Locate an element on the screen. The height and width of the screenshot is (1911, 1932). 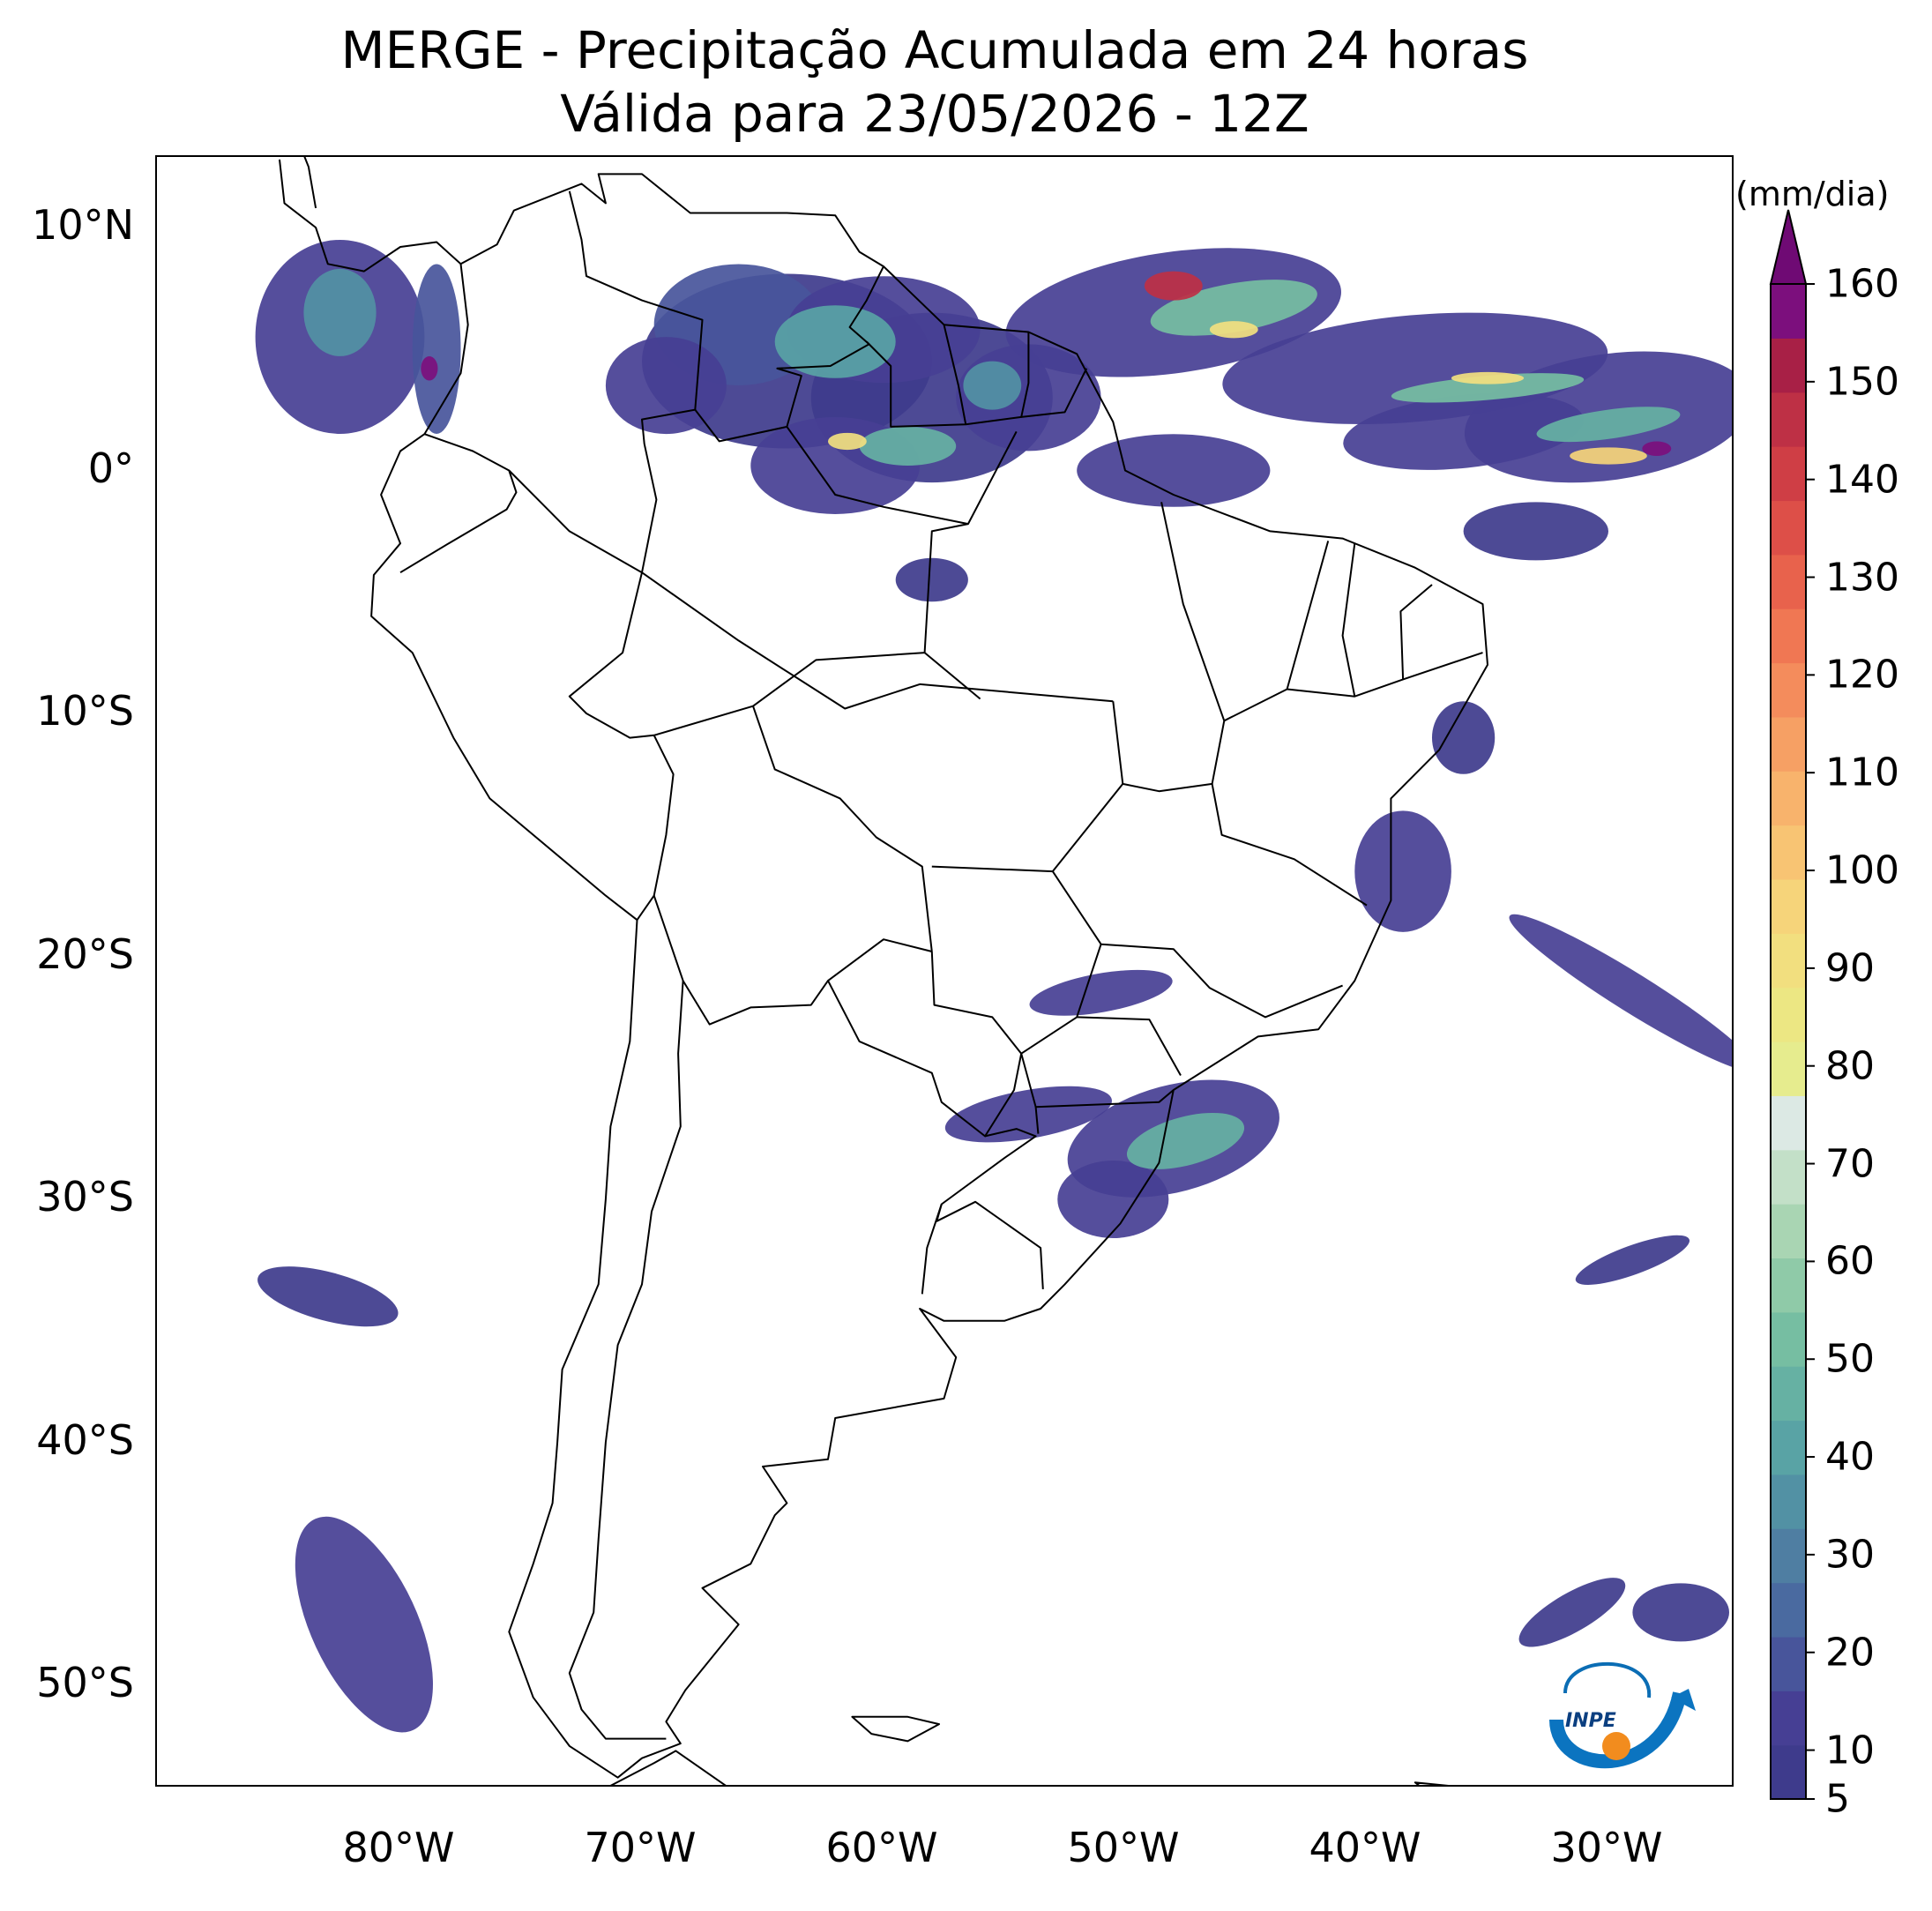
colorbar-tick-label: 5 is located at coordinates (1837, 1799).